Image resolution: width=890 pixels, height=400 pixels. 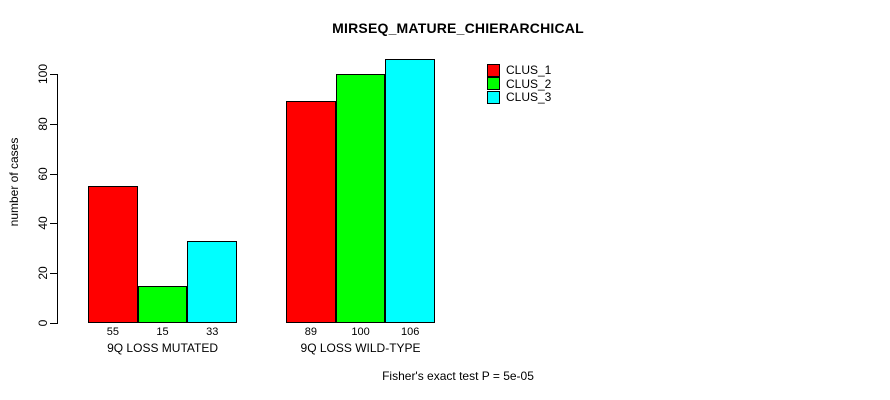 What do you see at coordinates (529, 70) in the screenshot?
I see `legend-label: CLUS_1` at bounding box center [529, 70].